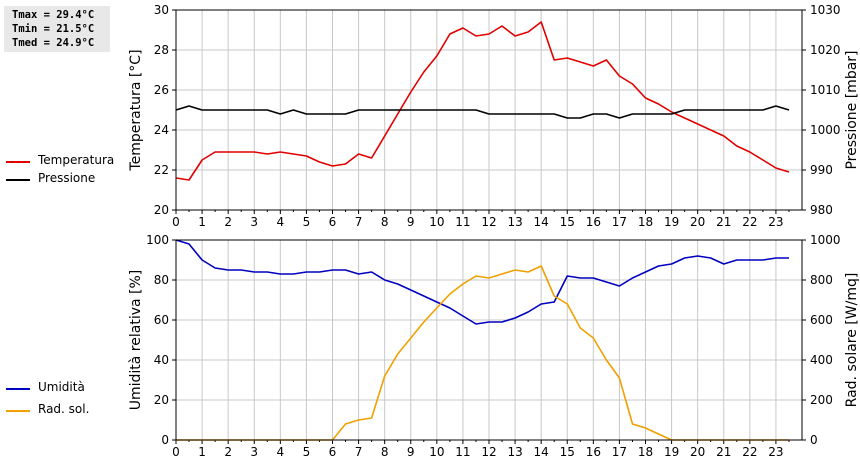 The image size is (860, 460). Describe the element at coordinates (821, 400) in the screenshot. I see `y-tick-label-right: 200` at that location.